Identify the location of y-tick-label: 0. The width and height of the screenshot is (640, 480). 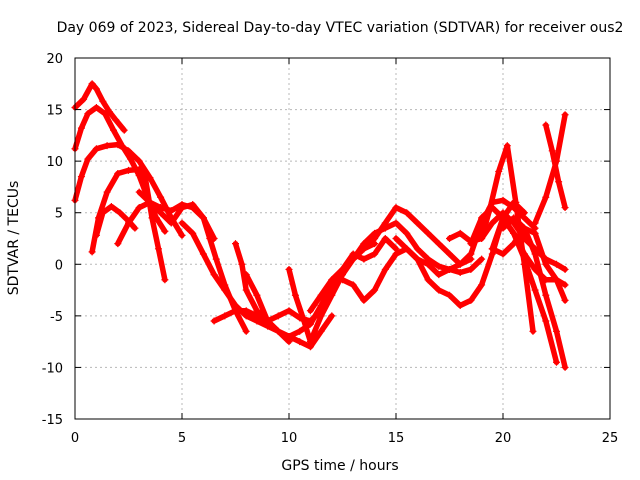
(59, 265).